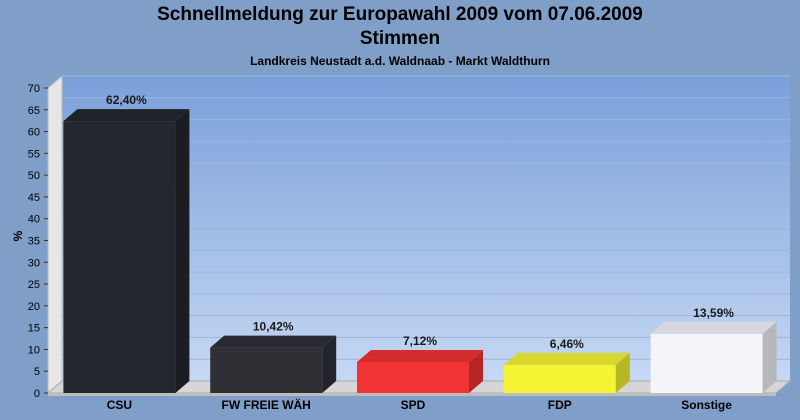 The height and width of the screenshot is (420, 800). What do you see at coordinates (567, 344) in the screenshot?
I see `data-label: 6,46%` at bounding box center [567, 344].